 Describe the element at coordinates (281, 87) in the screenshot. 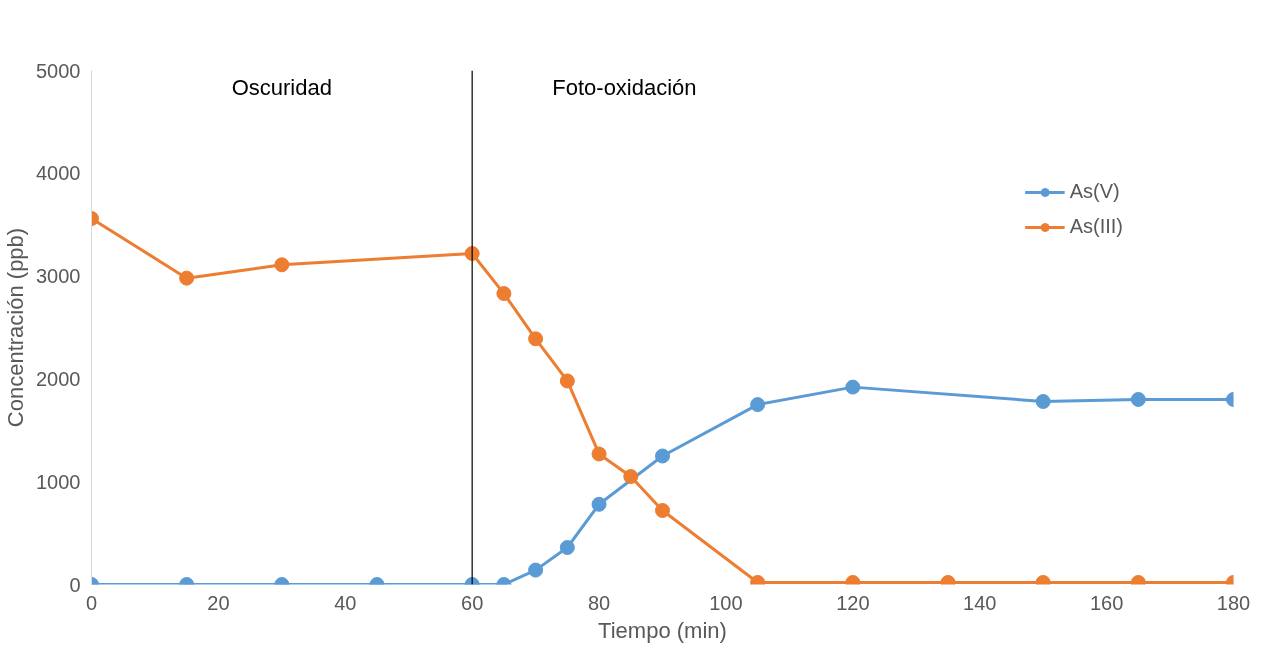

I see `annotation: Oscuridad` at that location.